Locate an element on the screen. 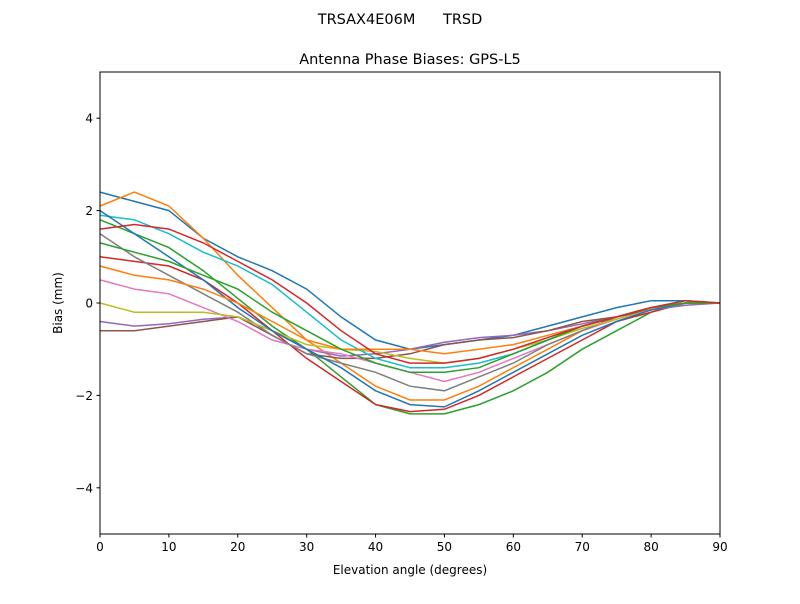 The width and height of the screenshot is (800, 604). x-tick-label: 90 is located at coordinates (719, 547).